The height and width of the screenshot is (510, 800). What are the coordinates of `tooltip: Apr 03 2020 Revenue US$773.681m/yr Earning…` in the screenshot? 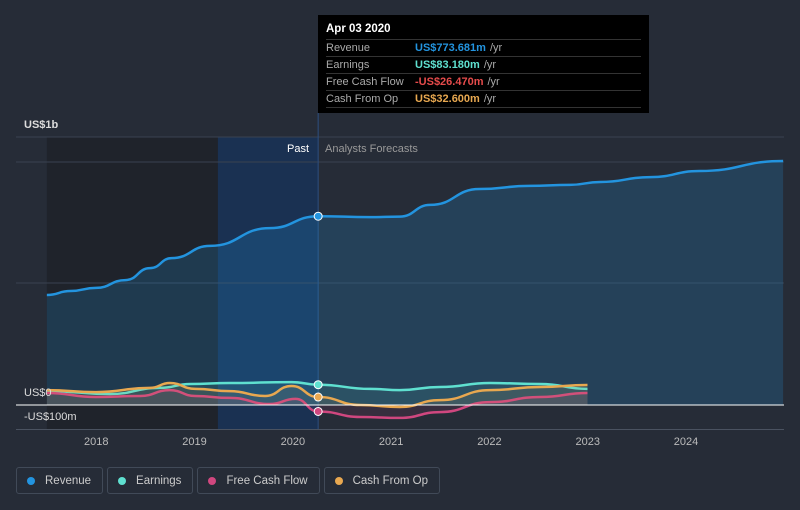 It's located at (483, 64).